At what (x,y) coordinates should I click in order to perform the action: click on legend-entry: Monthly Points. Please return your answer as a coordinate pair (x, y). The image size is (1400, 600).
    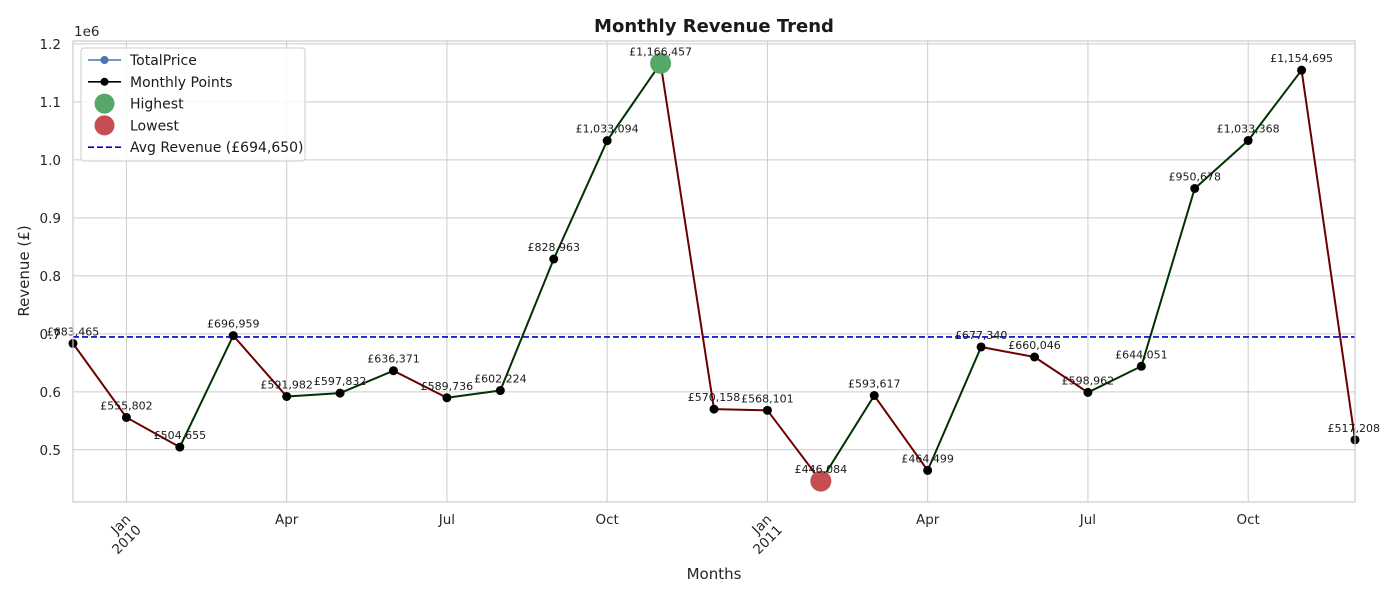
    Looking at the image, I should click on (160, 83).